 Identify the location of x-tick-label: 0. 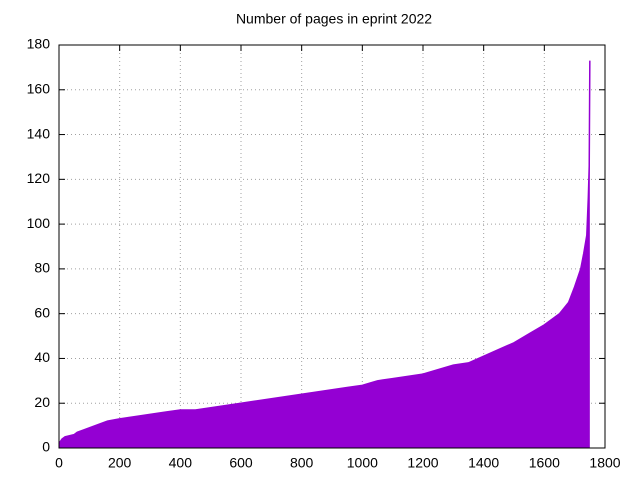
(59, 463).